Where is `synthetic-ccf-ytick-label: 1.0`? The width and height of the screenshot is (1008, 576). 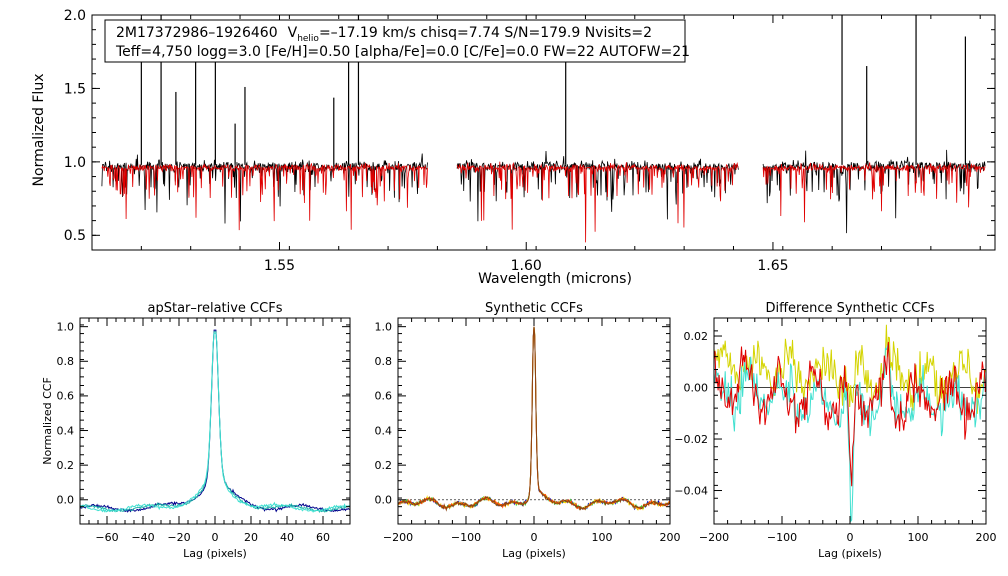
synthetic-ccf-ytick-label: 1.0 is located at coordinates (384, 327).